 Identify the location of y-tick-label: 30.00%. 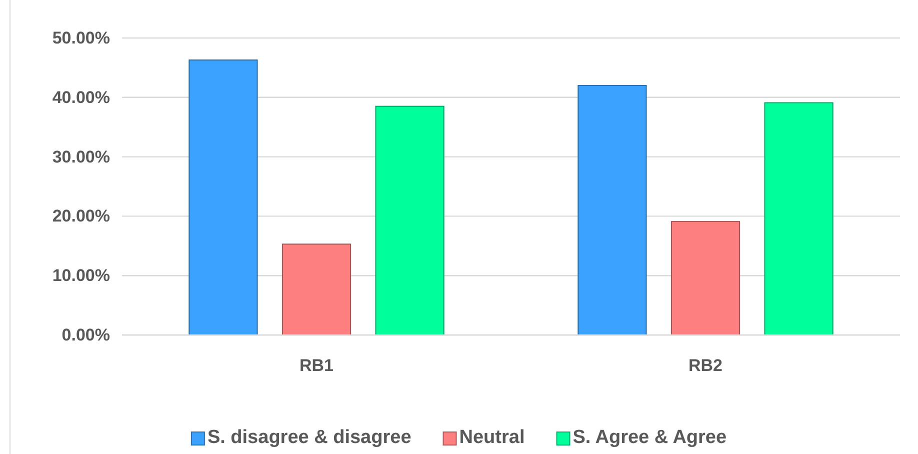
(81, 156).